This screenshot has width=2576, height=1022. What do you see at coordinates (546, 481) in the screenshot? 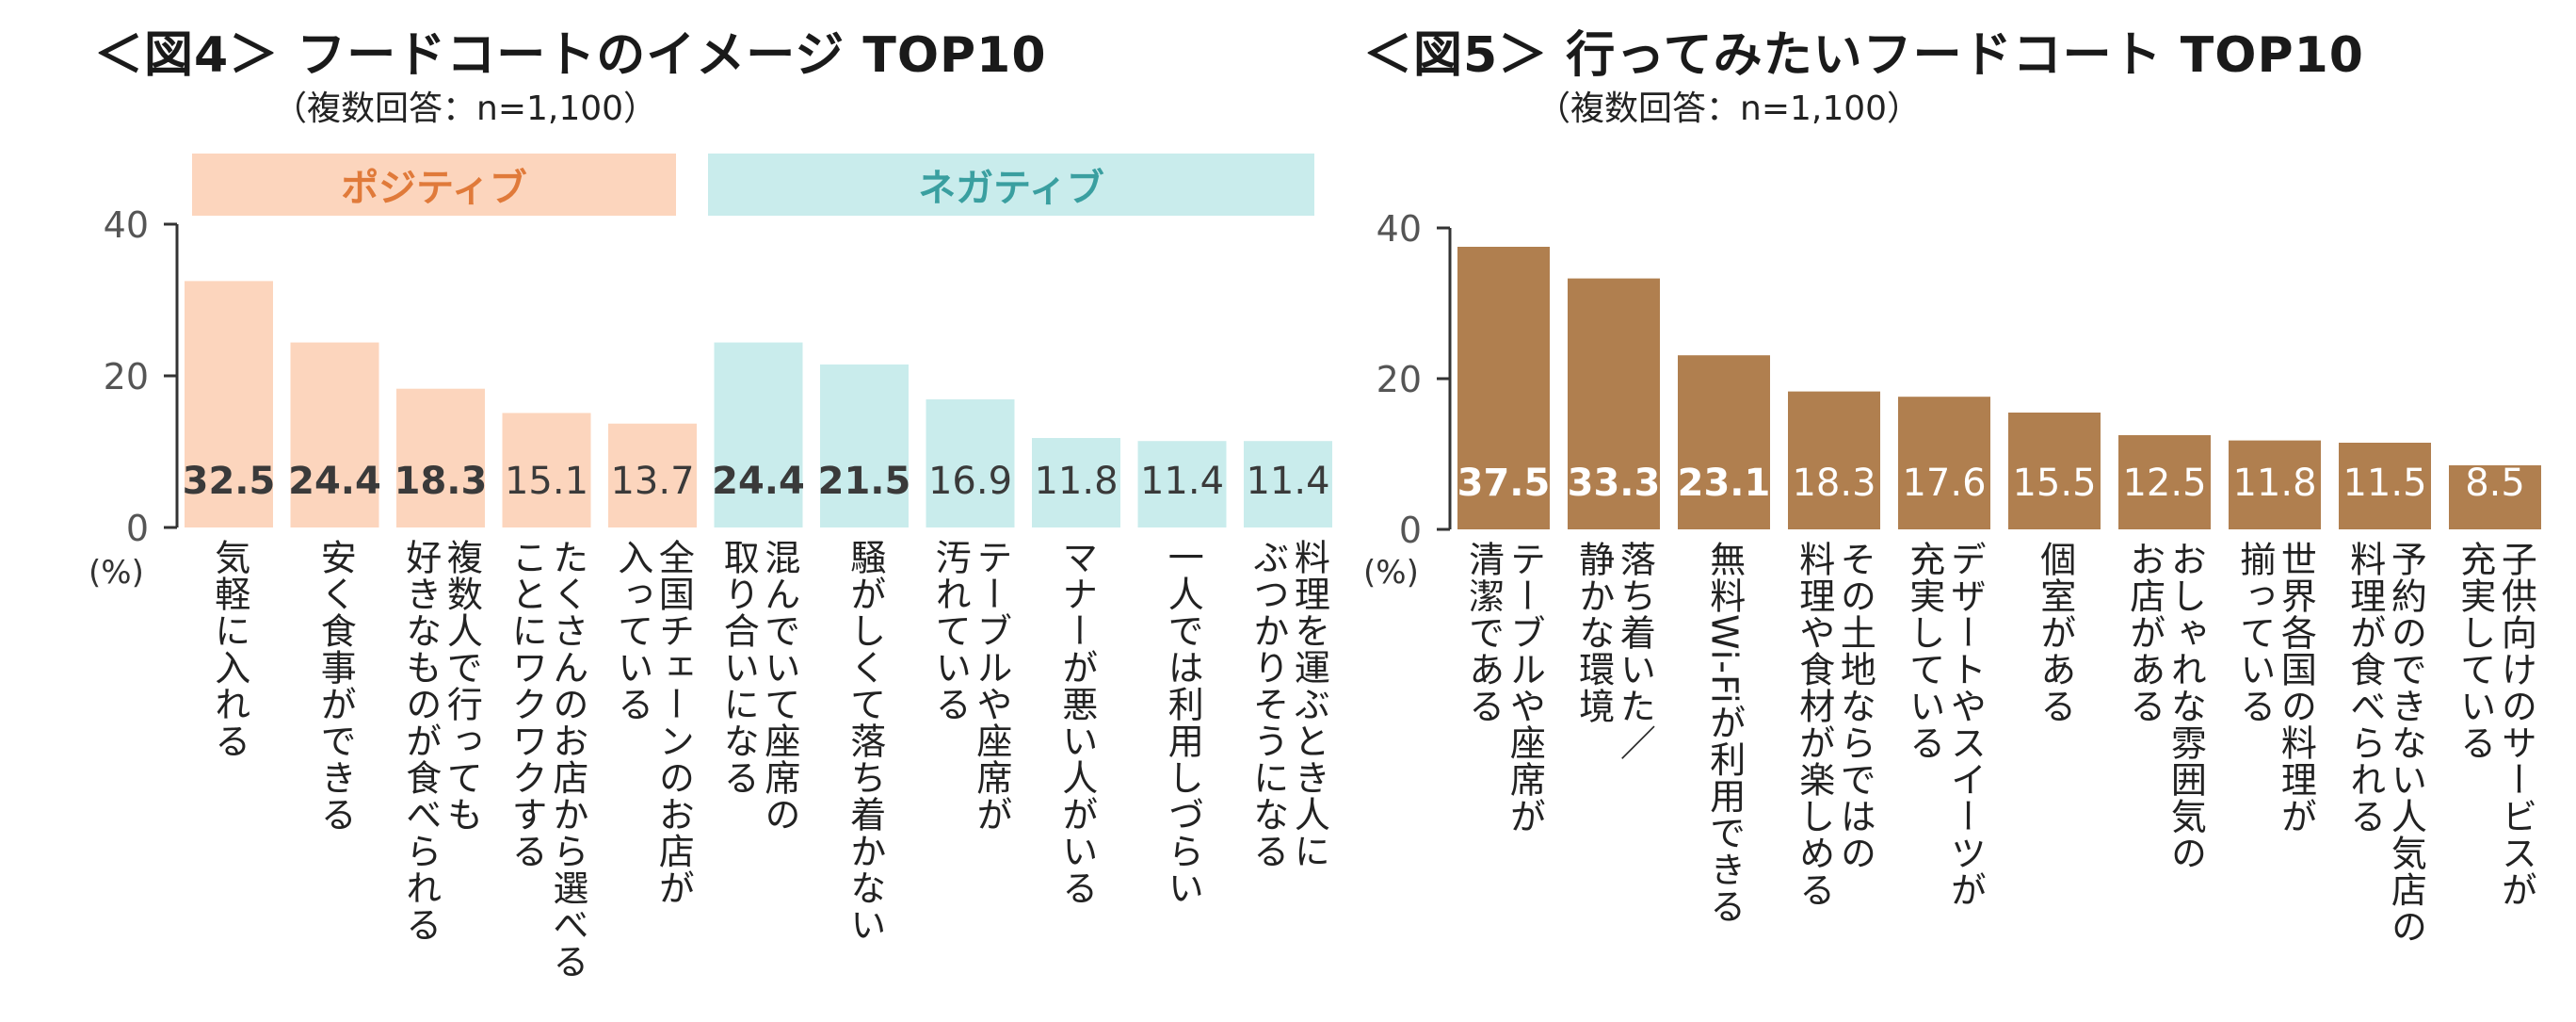
I see `bar-value-label: 15.1` at bounding box center [546, 481].